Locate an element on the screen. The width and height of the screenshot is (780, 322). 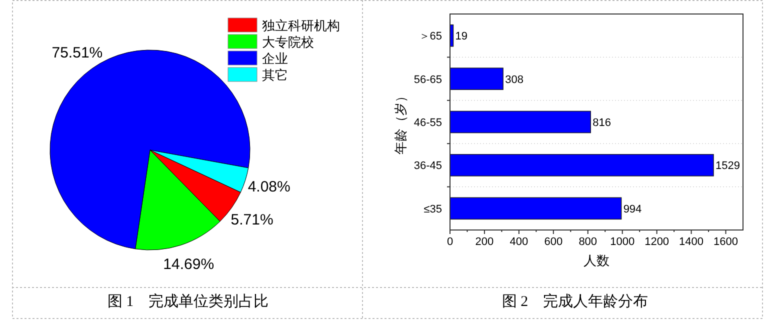
data-label: 19 is located at coordinates (461, 36).